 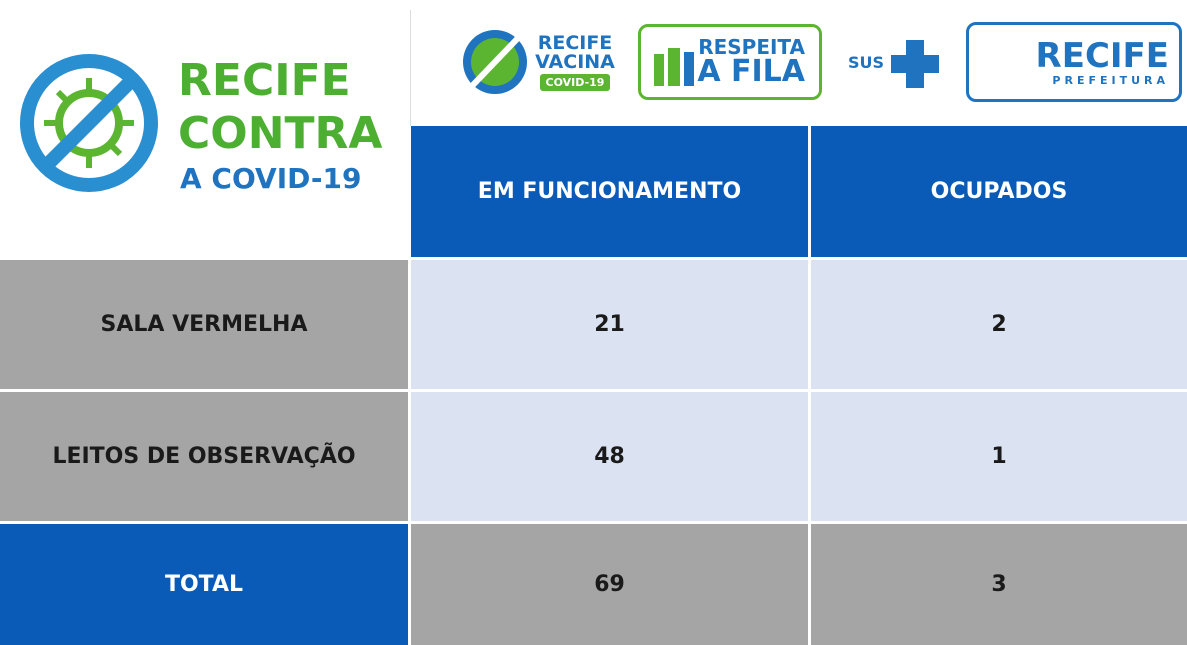 I want to click on cell: 21, so click(x=609, y=324).